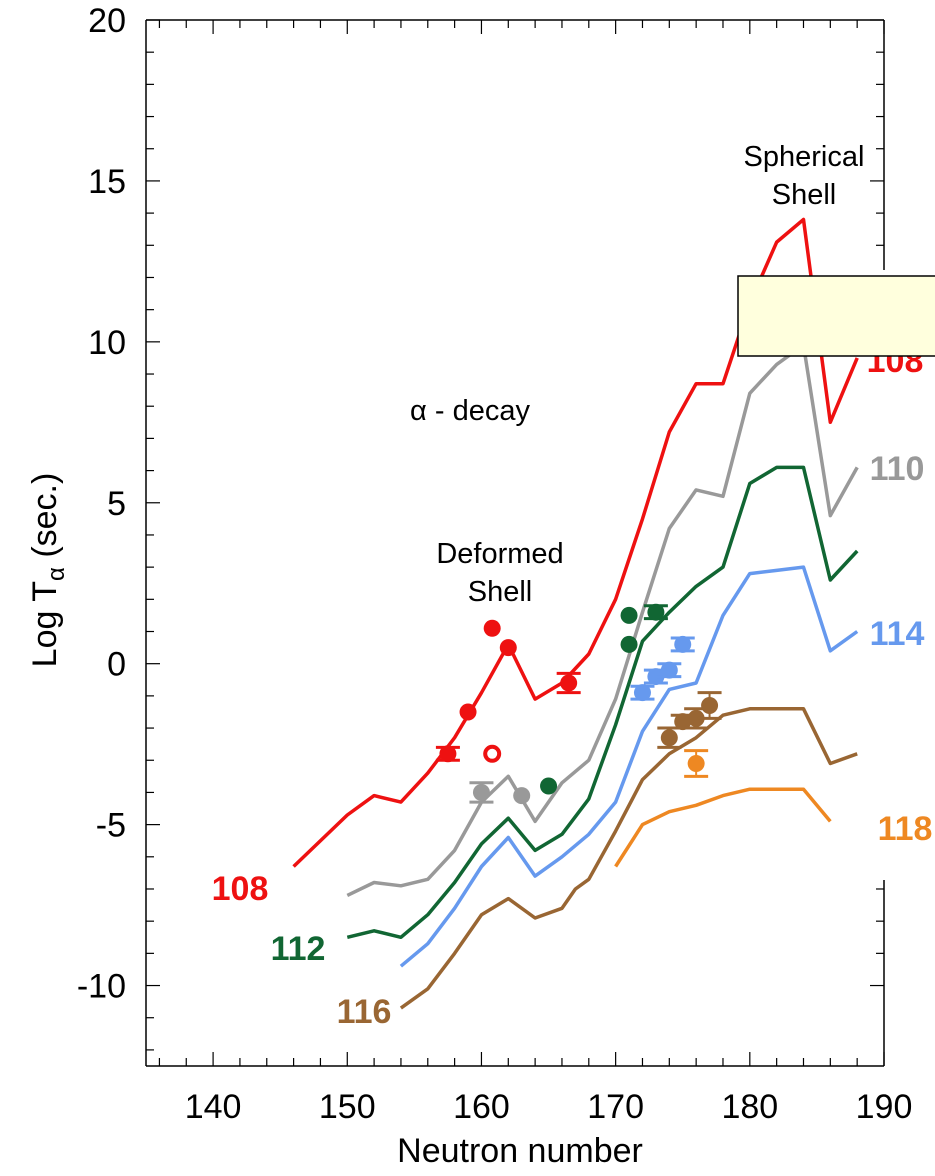  I want to click on annotation-spherical-line-1: Spherical, so click(804, 157).